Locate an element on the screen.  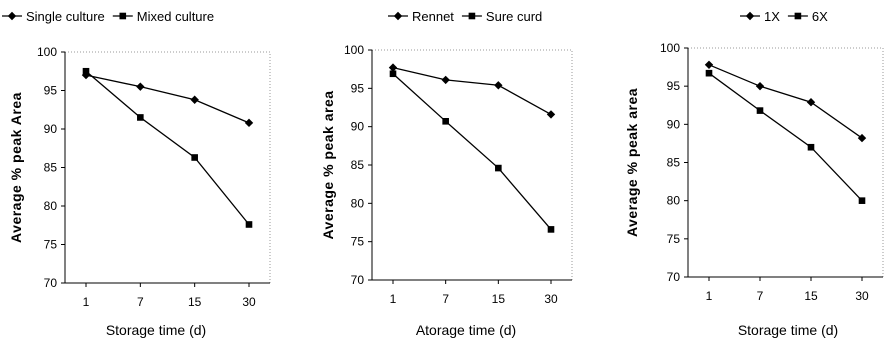
legend: Single culture Mixed culture is located at coordinates (108, 16).